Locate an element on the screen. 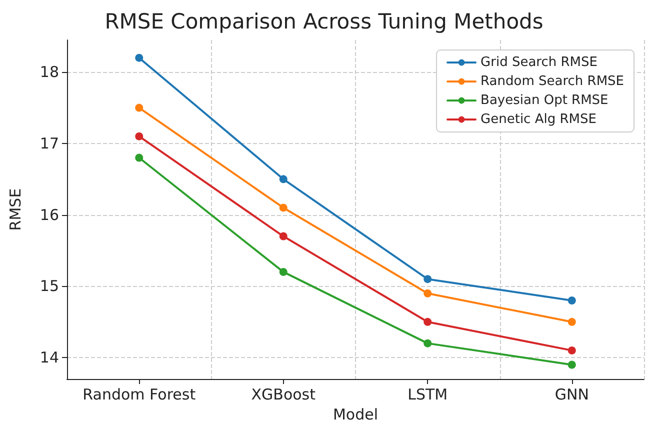 This screenshot has height=427, width=648. y-tick-label: 17 is located at coordinates (49, 143).